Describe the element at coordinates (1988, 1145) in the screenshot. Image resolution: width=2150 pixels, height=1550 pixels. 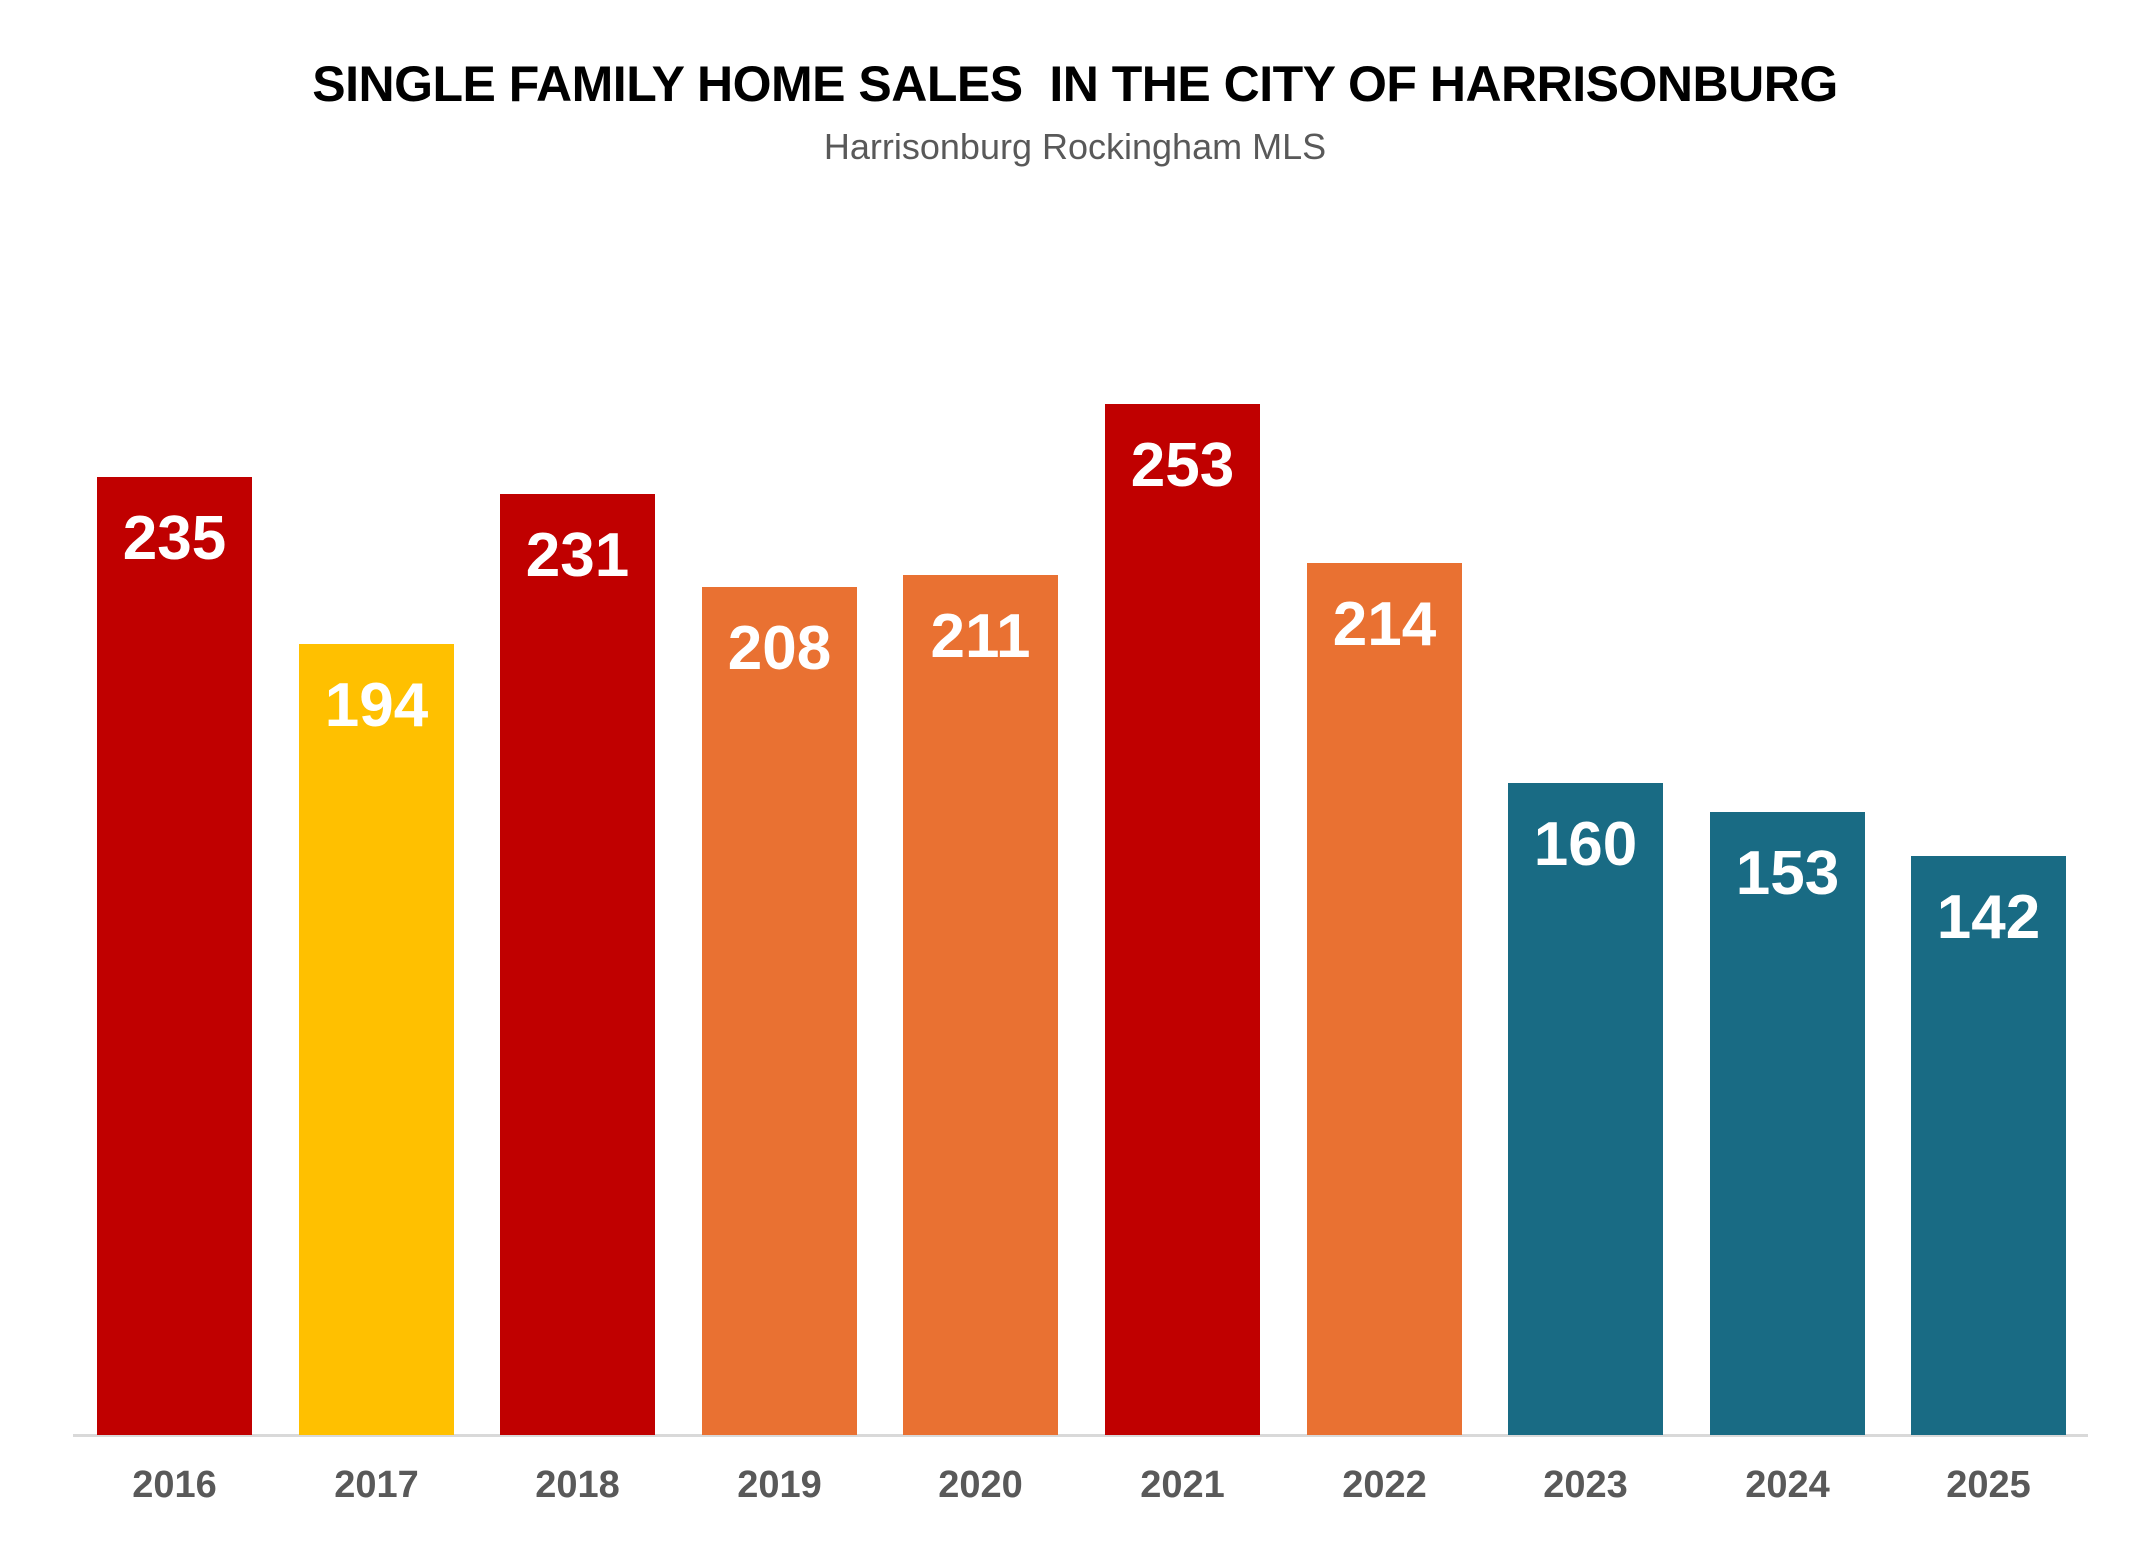
I see `bar-2025: 142` at that location.